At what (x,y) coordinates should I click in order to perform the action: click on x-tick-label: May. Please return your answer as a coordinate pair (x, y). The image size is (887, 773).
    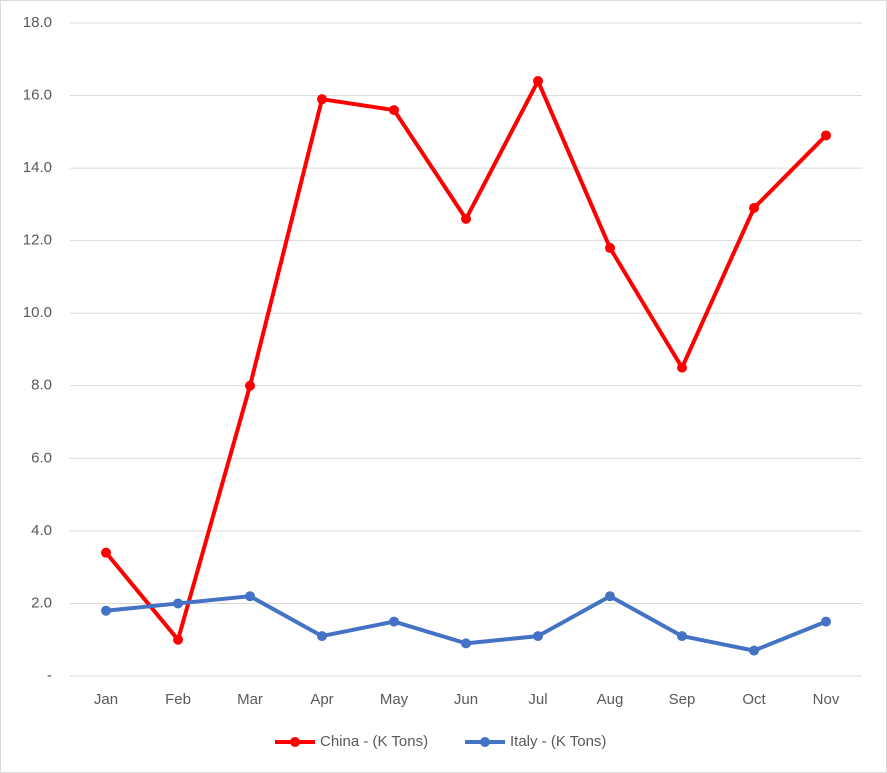
    Looking at the image, I should click on (394, 699).